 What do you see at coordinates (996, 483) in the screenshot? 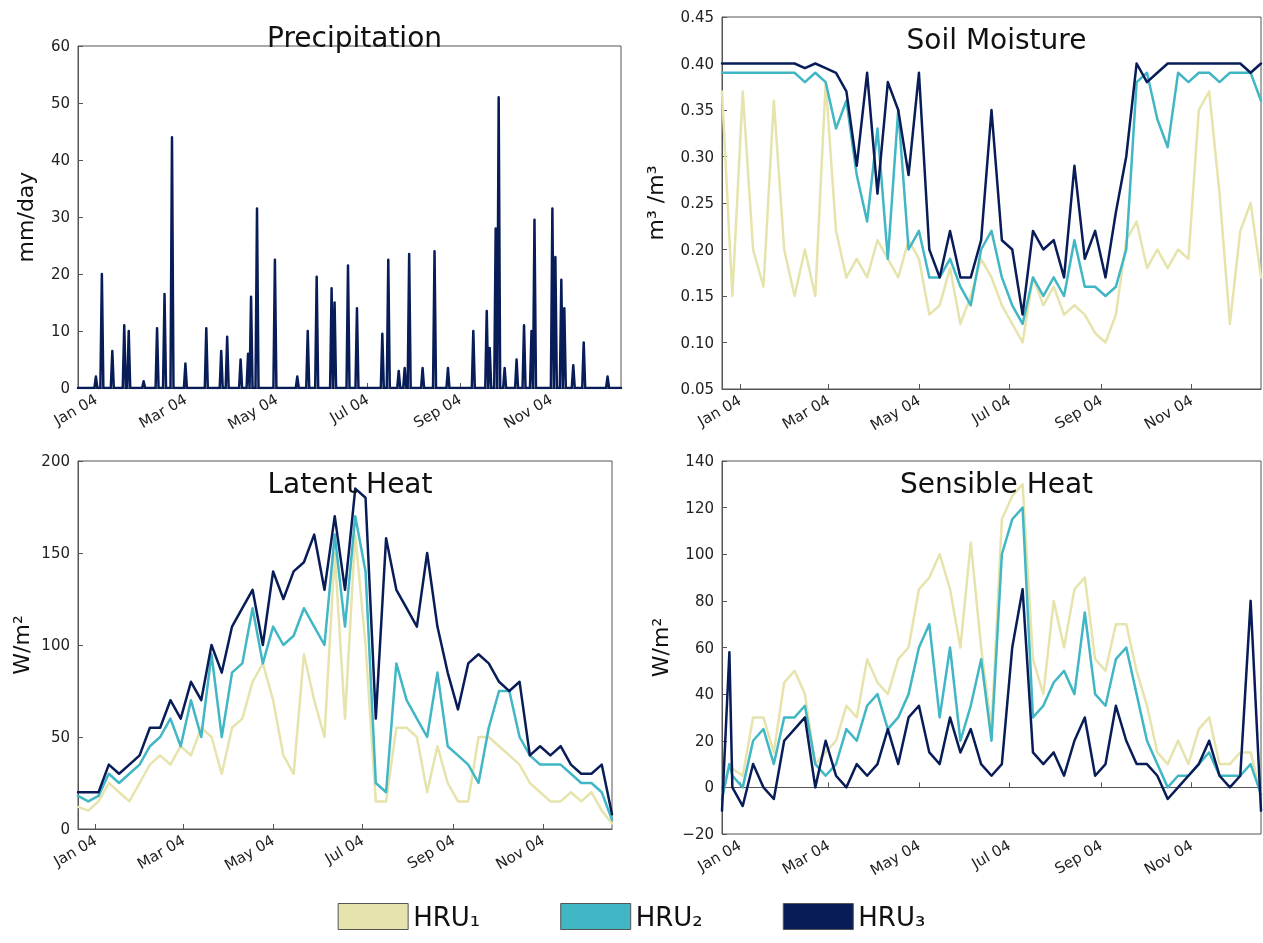
I see `chart-title: Sensible Heat` at bounding box center [996, 483].